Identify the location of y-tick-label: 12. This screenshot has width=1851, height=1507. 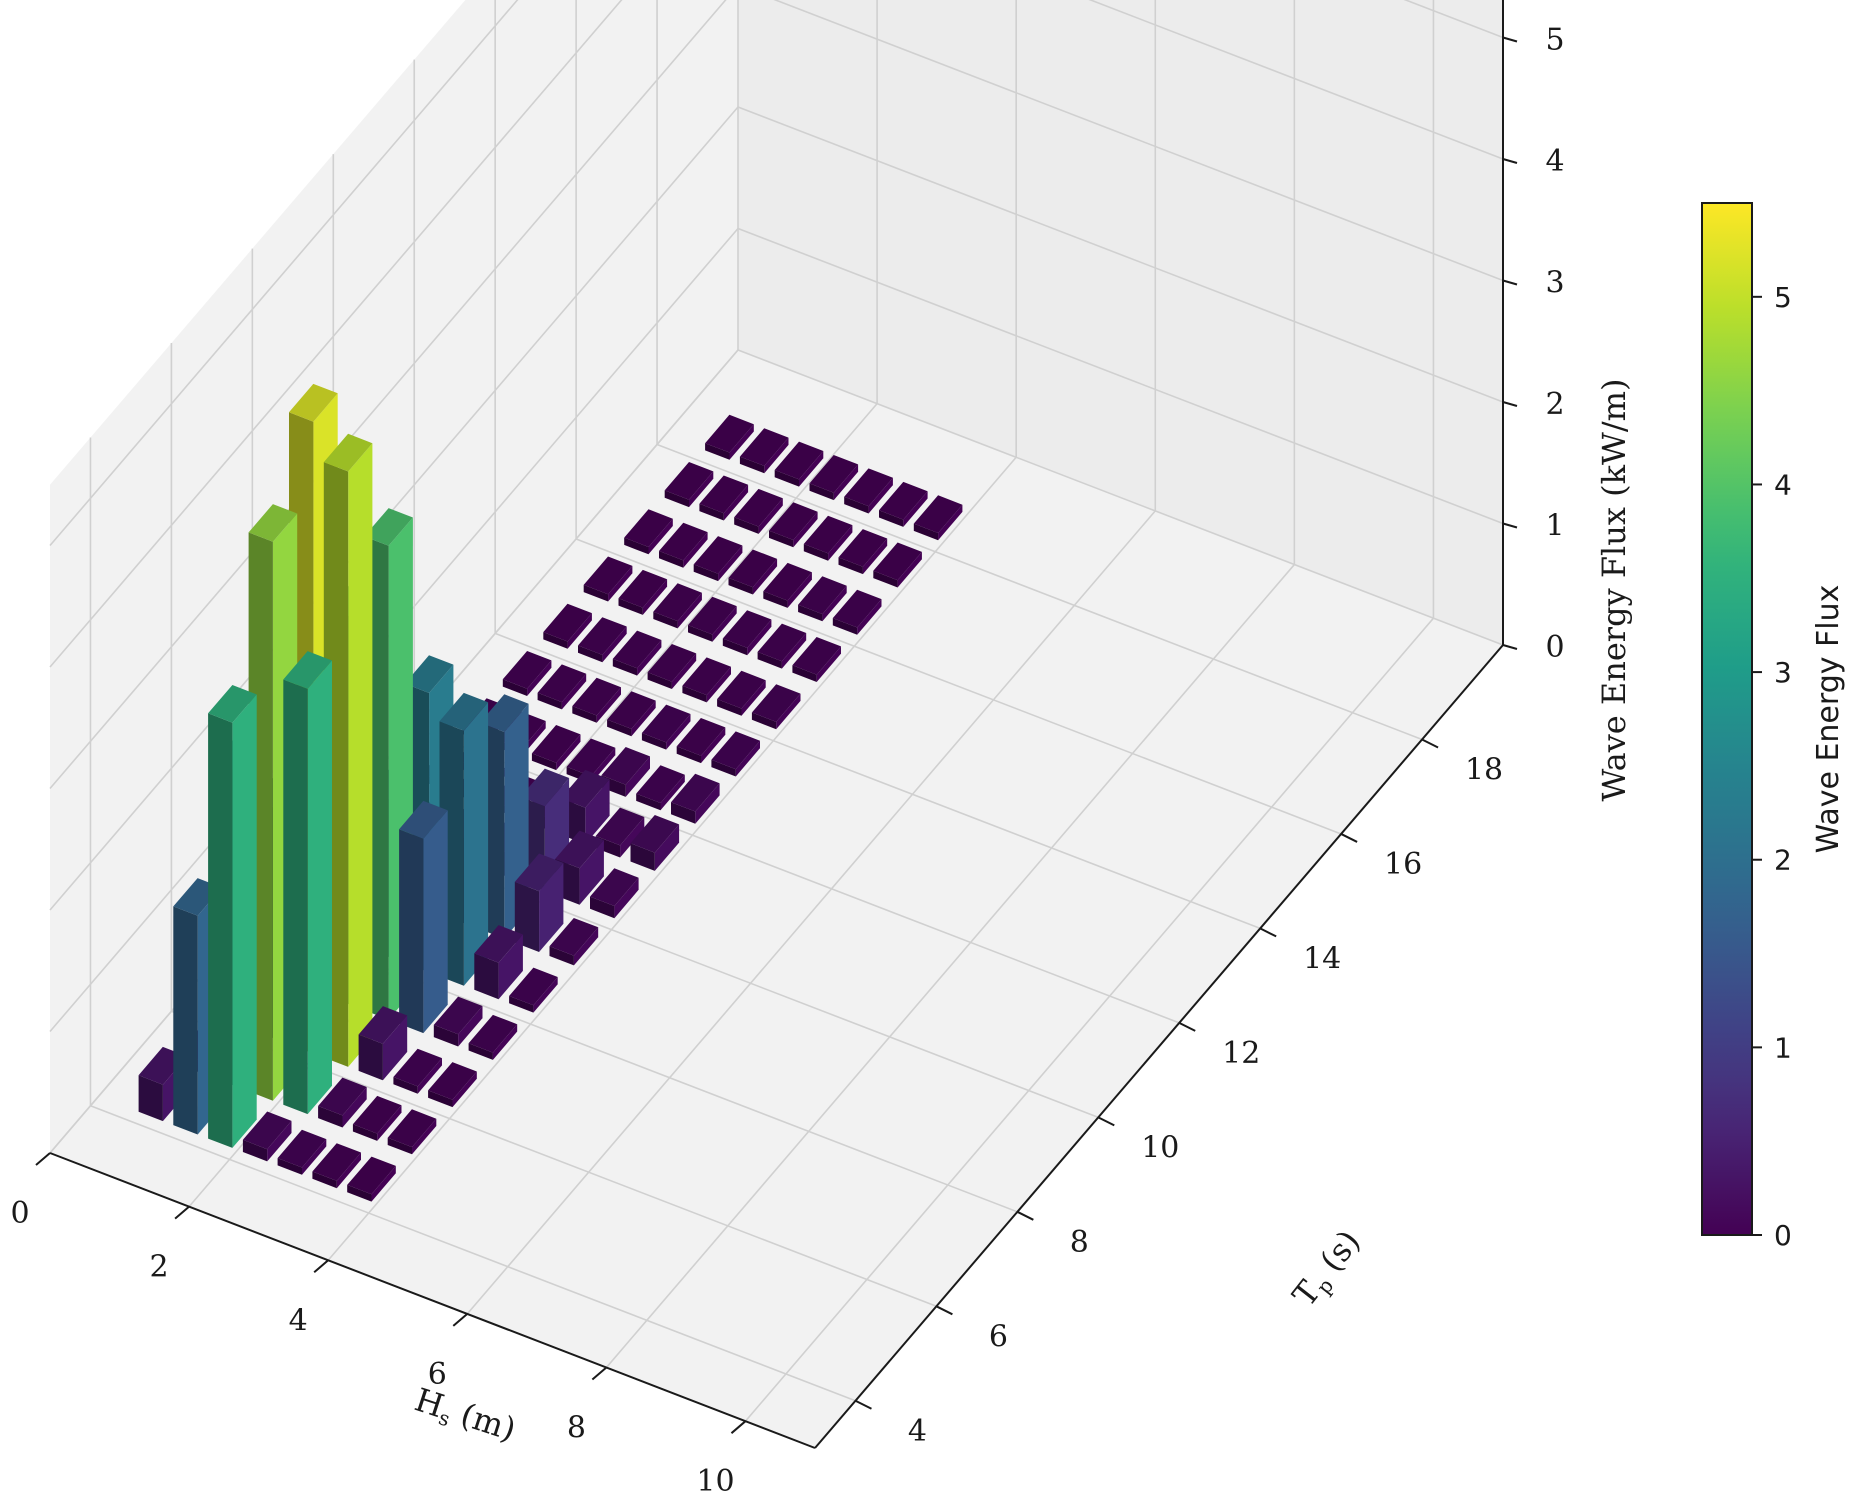
(1241, 1053).